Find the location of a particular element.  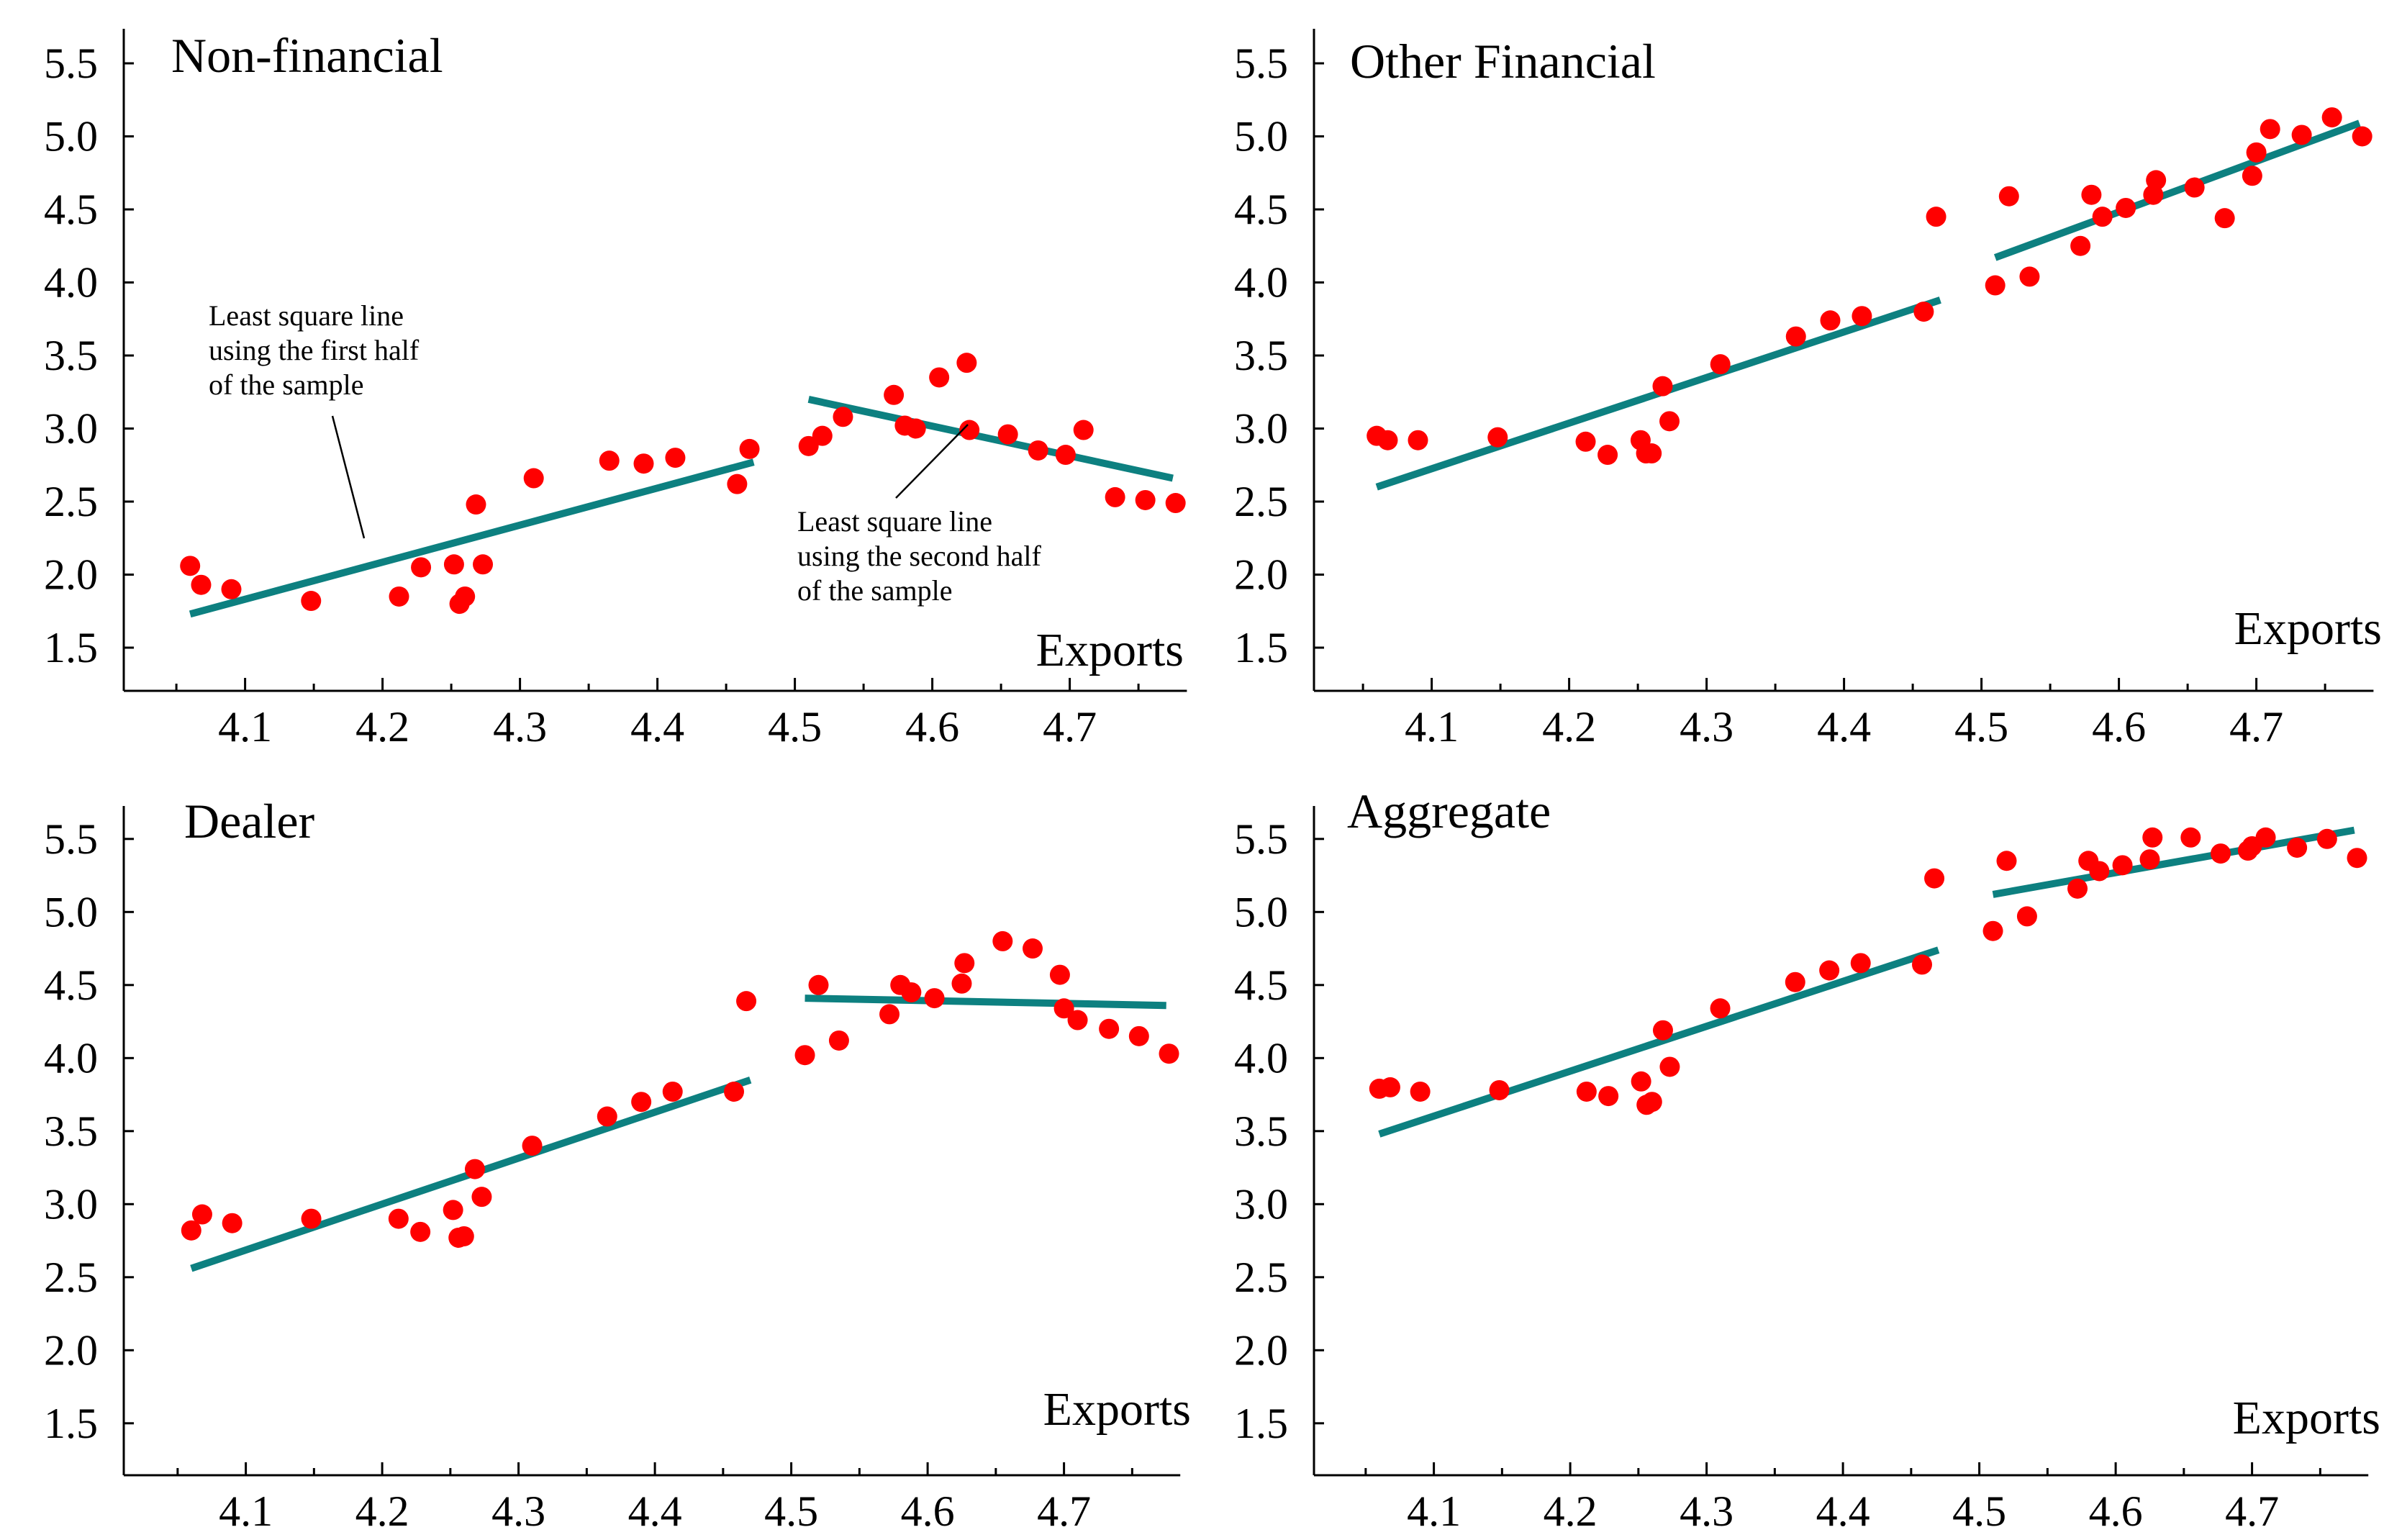

x-tick-label: 4.7 is located at coordinates (2252, 1511).